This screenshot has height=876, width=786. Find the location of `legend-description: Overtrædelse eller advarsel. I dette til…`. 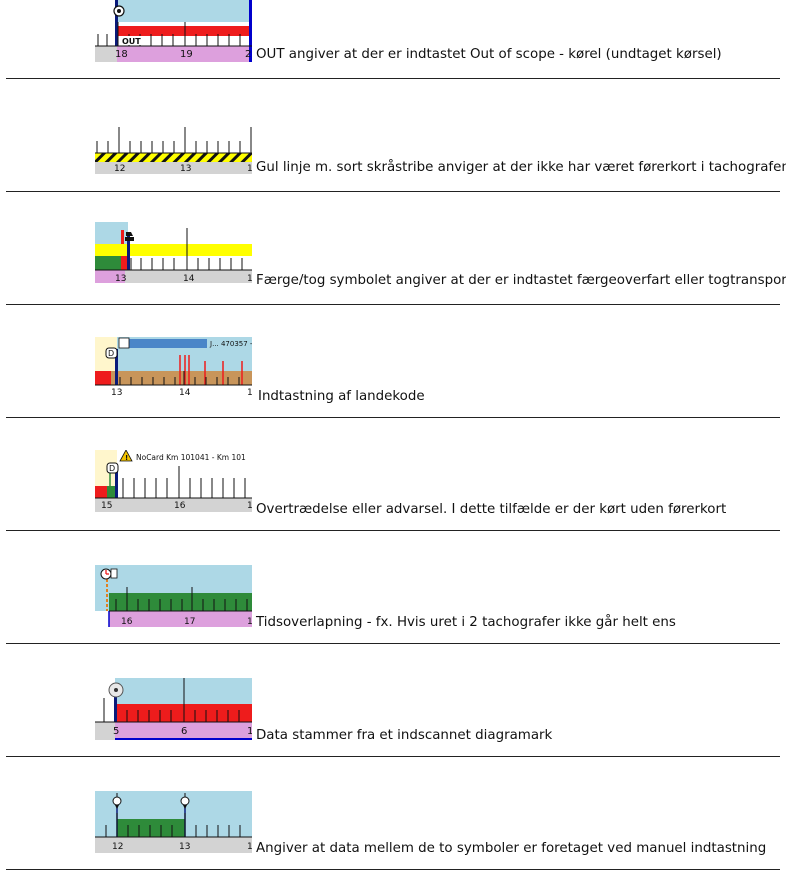

legend-description: Overtrædelse eller advarsel. I dette til… is located at coordinates (491, 509).